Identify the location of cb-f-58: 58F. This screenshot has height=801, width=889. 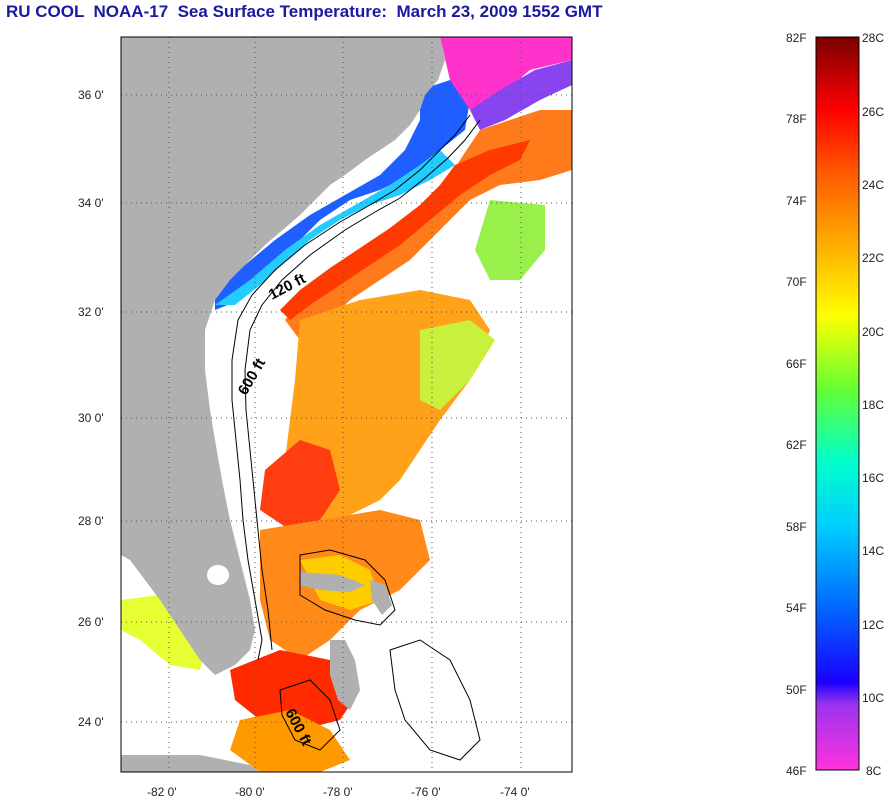
(796, 527).